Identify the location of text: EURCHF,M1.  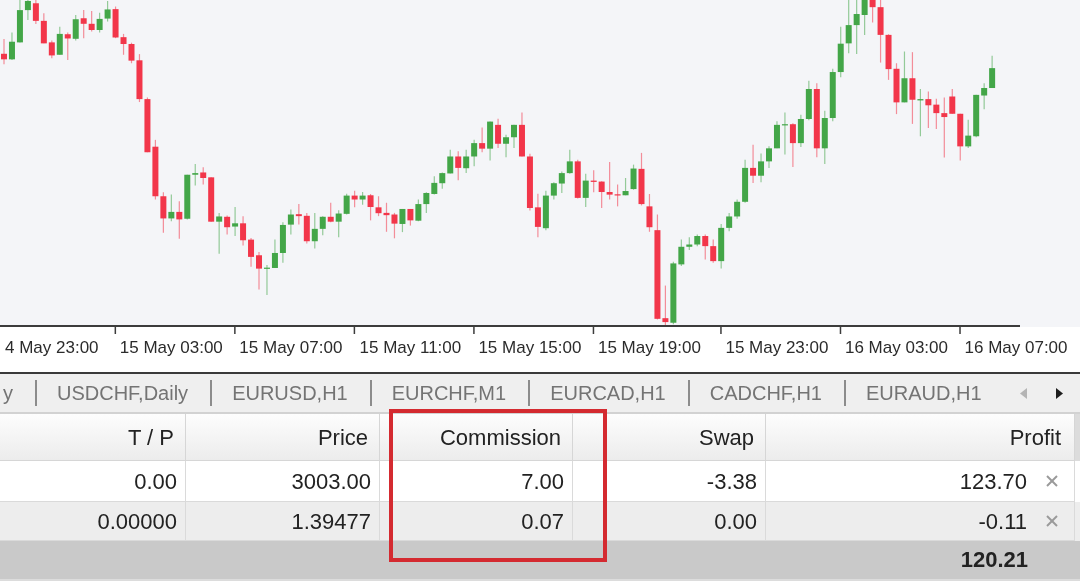
(449, 393).